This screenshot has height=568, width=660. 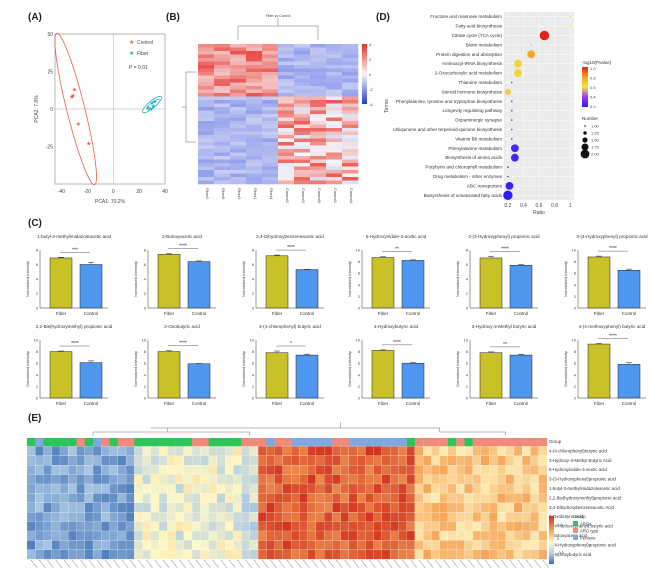 What do you see at coordinates (612, 236) in the screenshot?
I see `subplot-title: 3-(4-Hydroxyphenyl) propionic acid` at bounding box center [612, 236].